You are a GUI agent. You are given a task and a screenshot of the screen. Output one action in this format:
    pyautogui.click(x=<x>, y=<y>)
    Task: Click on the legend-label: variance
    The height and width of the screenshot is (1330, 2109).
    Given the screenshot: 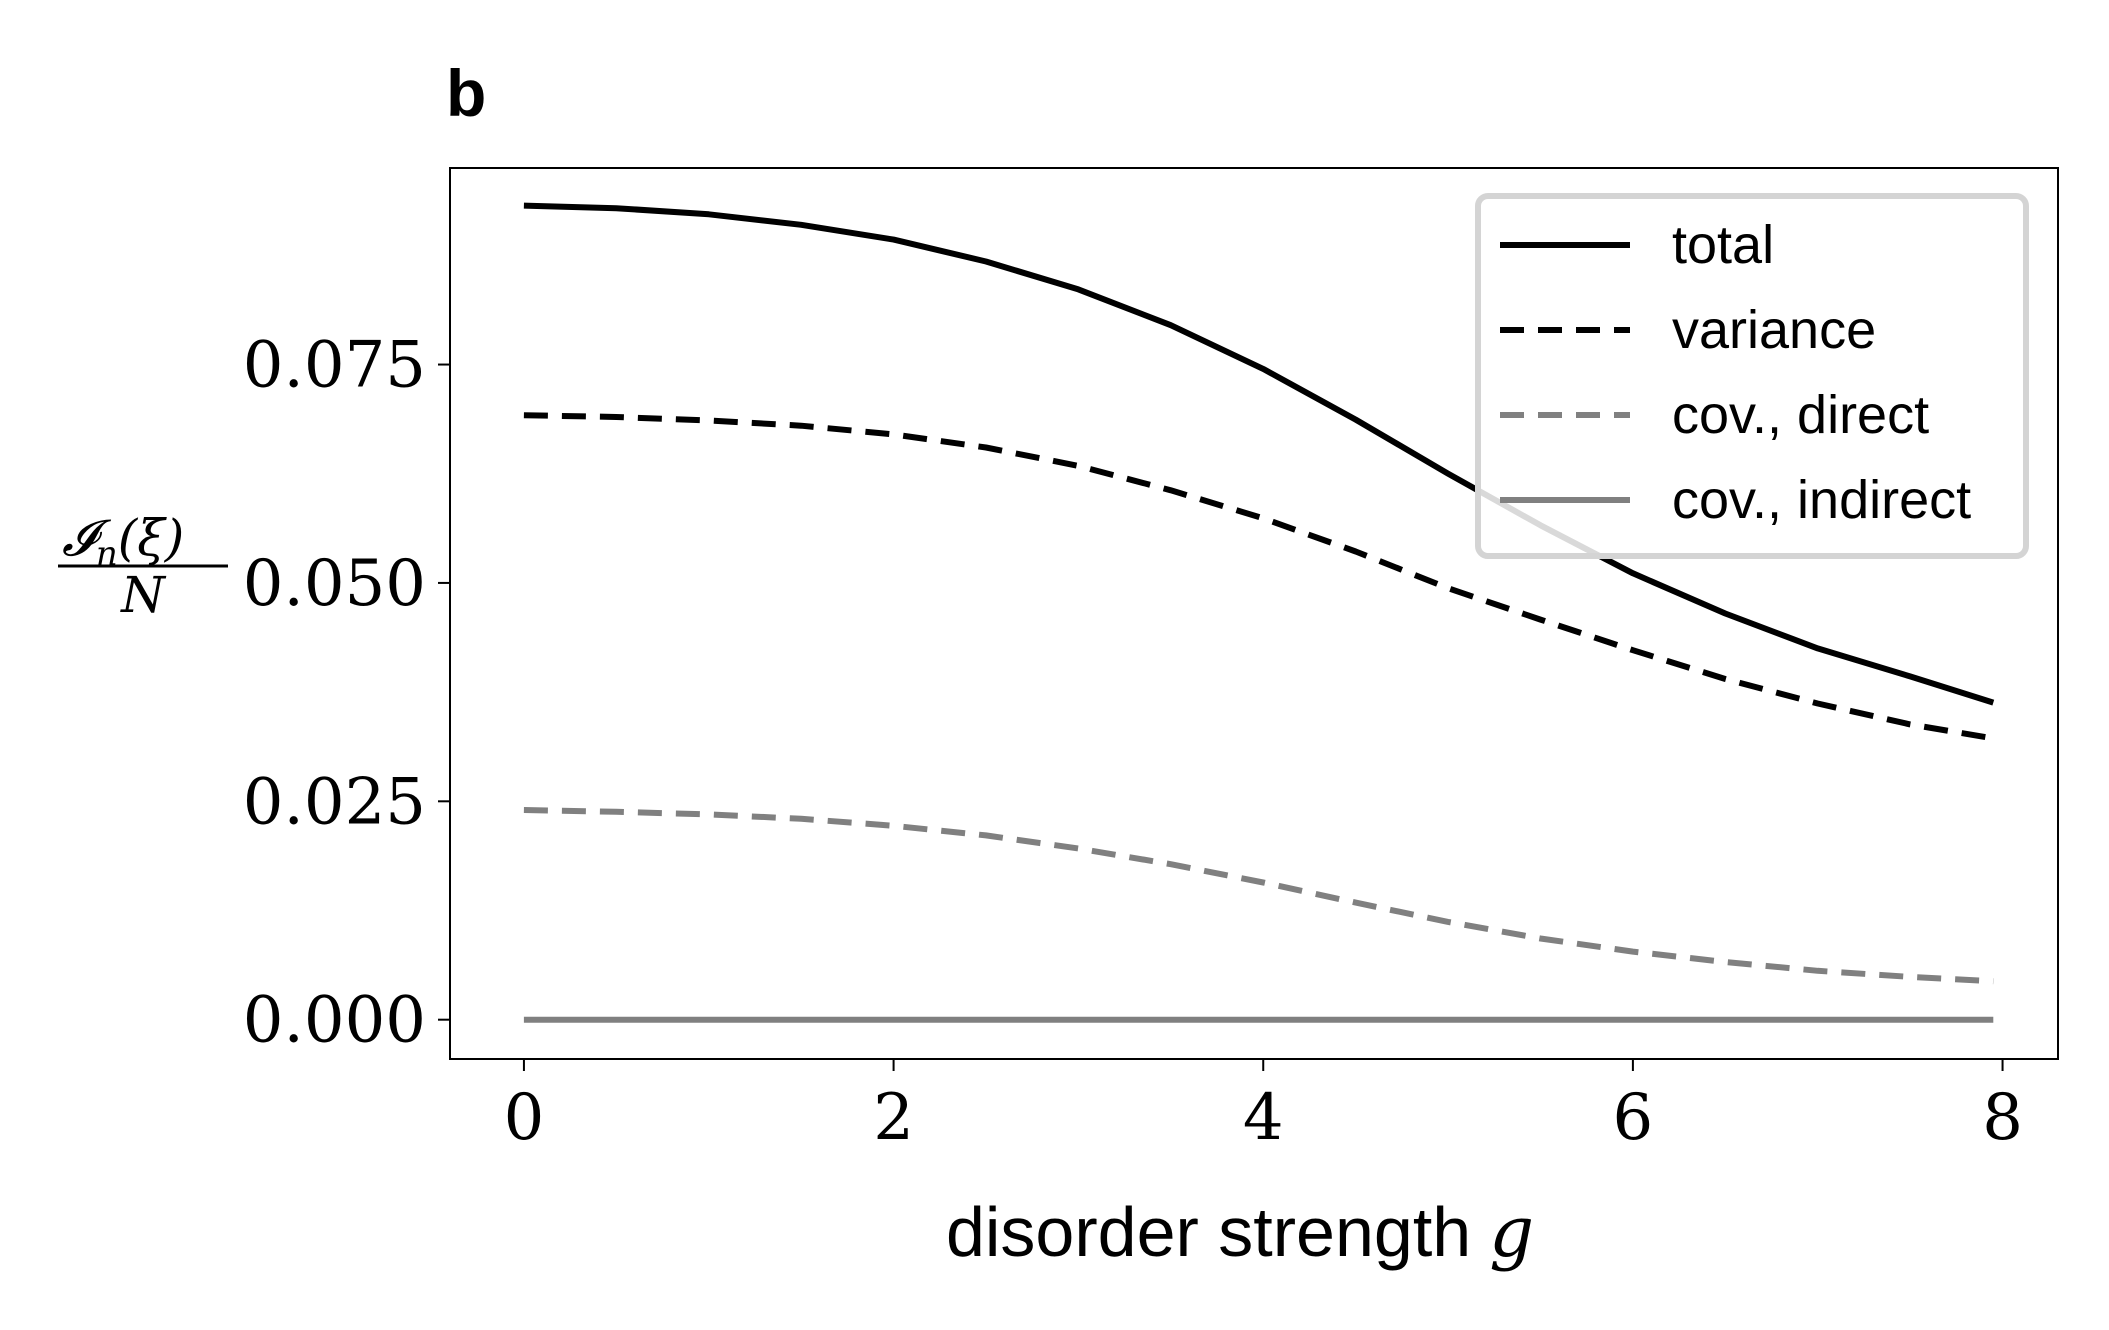 What is the action you would take?
    pyautogui.click(x=1774, y=330)
    